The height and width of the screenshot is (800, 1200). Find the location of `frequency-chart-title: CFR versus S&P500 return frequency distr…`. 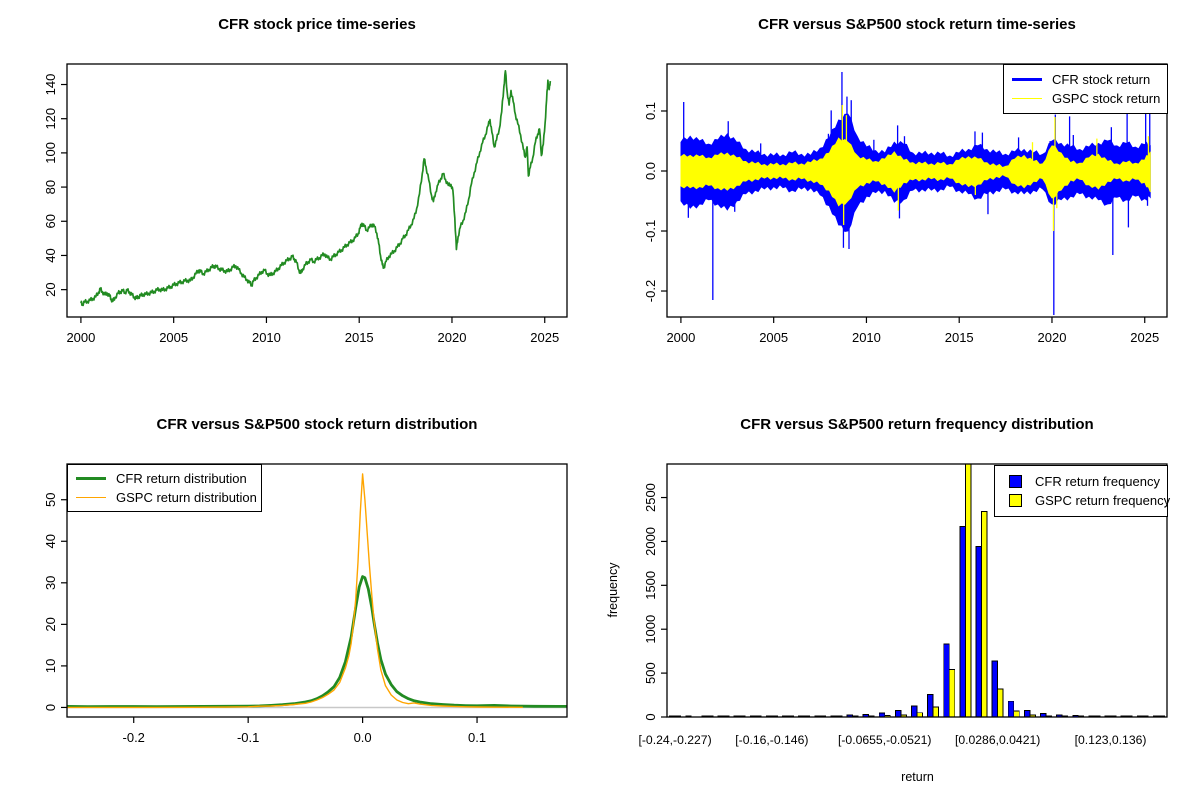

frequency-chart-title: CFR versus S&P500 return frequency distr… is located at coordinates (917, 424).